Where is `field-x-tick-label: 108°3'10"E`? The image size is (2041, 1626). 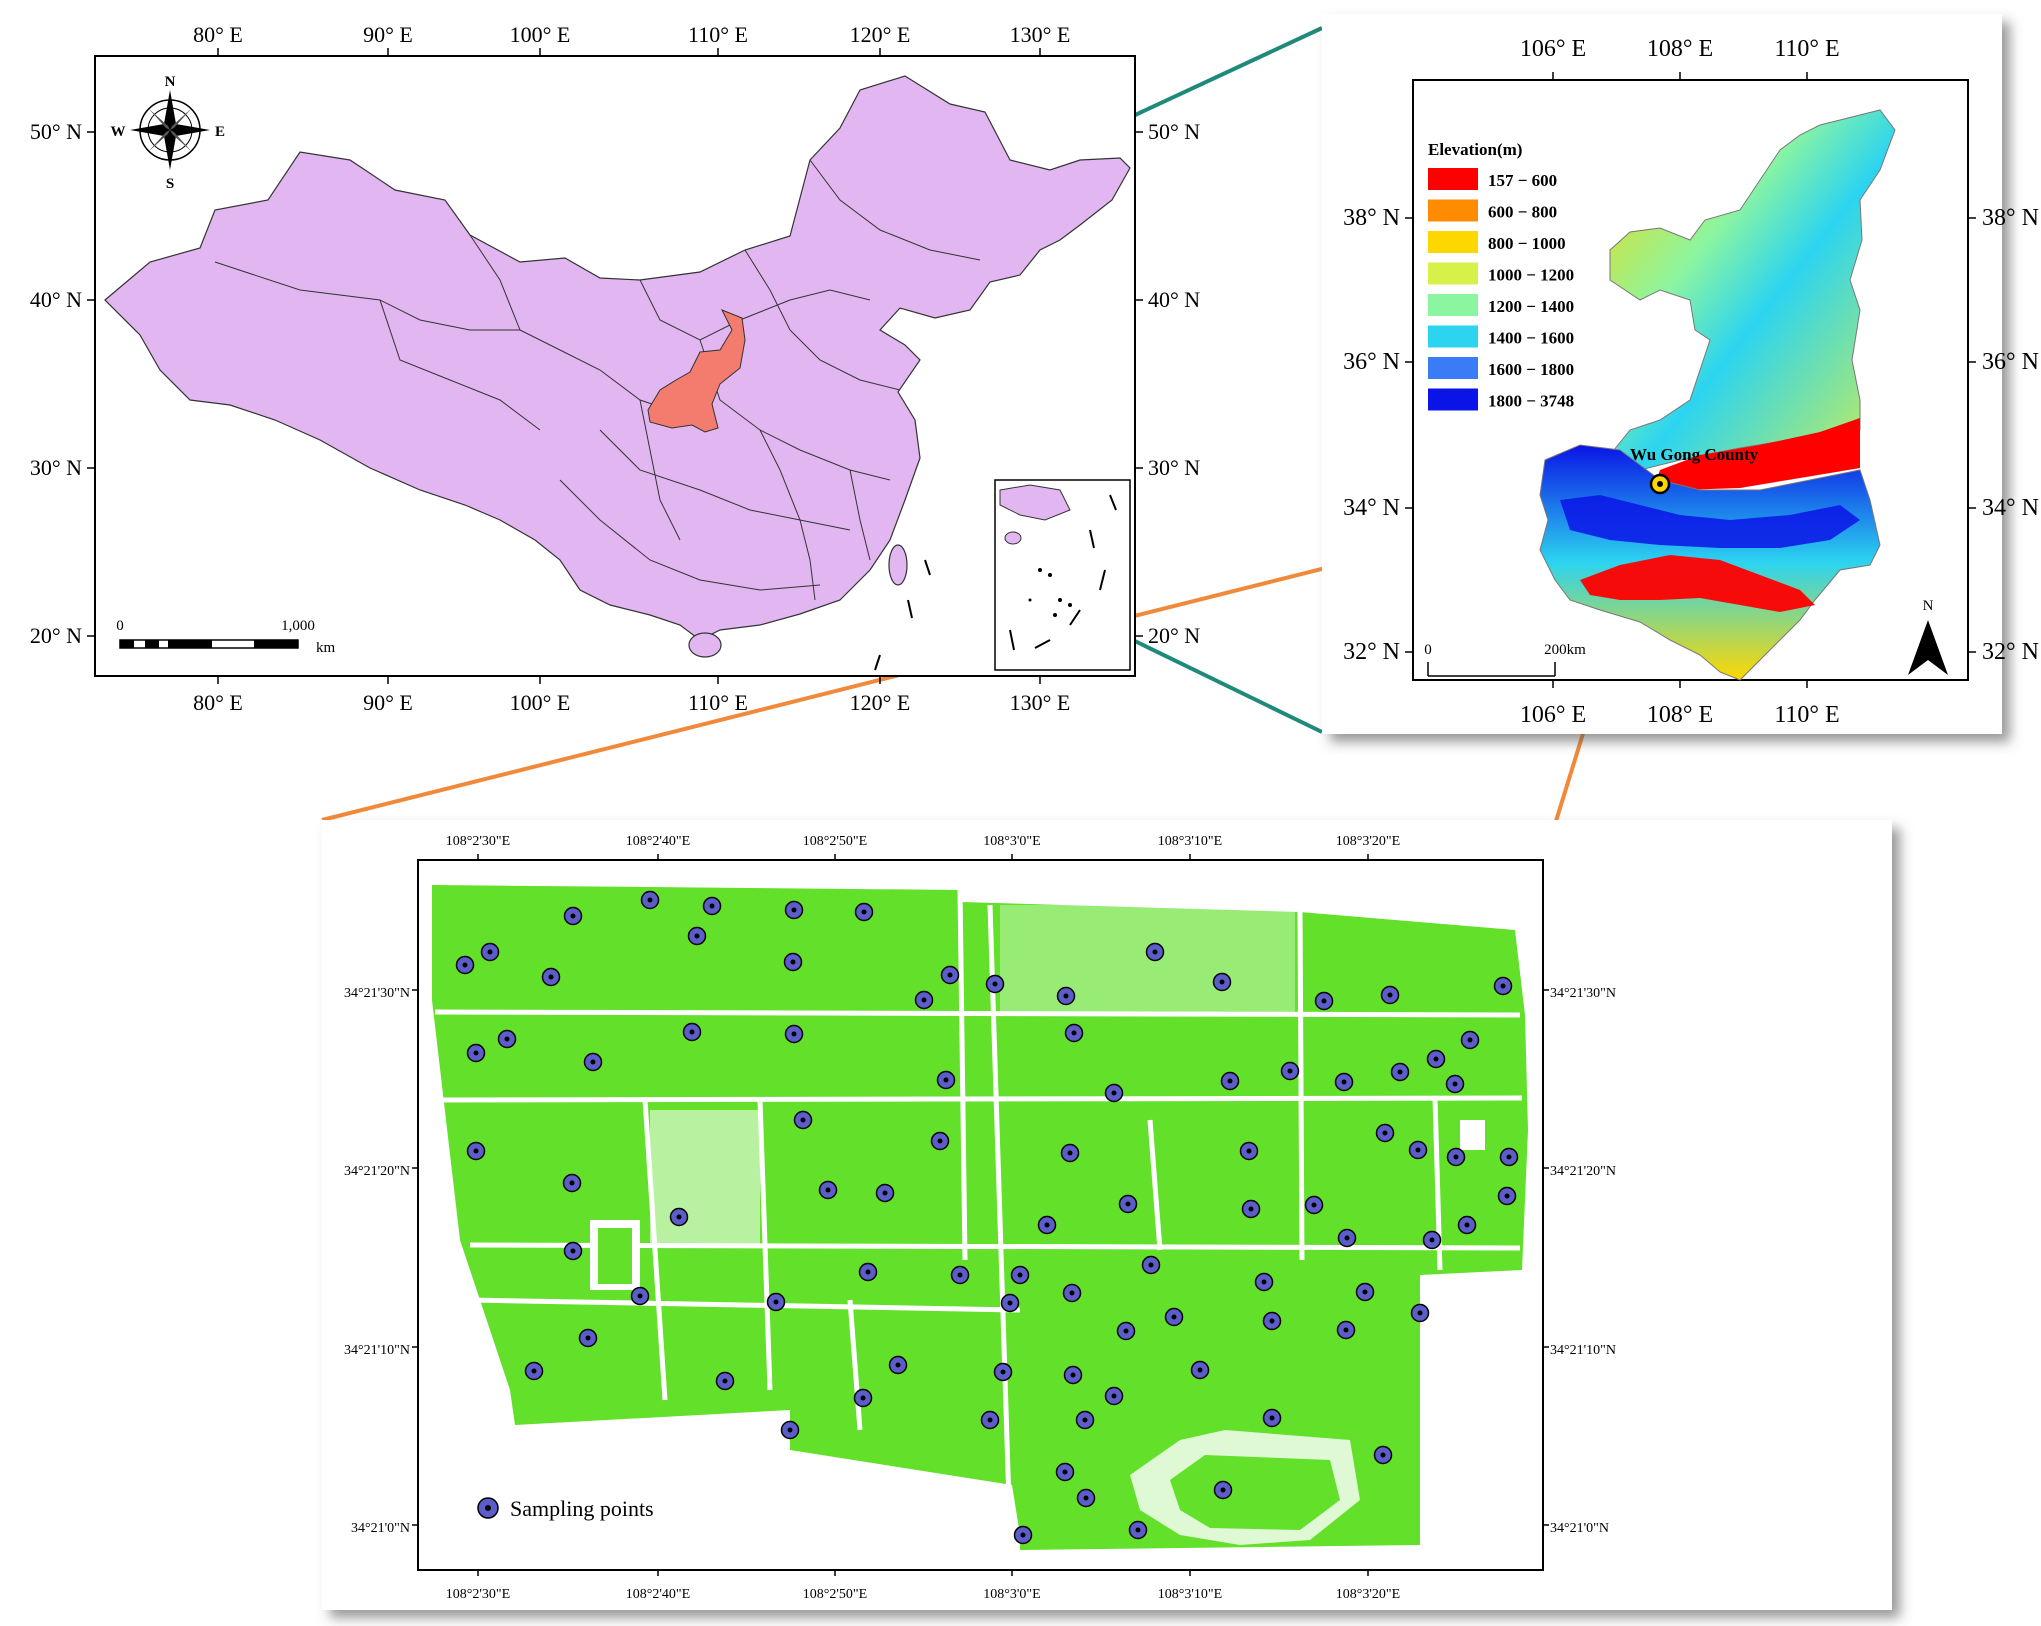 field-x-tick-label: 108°3'10"E is located at coordinates (1190, 841).